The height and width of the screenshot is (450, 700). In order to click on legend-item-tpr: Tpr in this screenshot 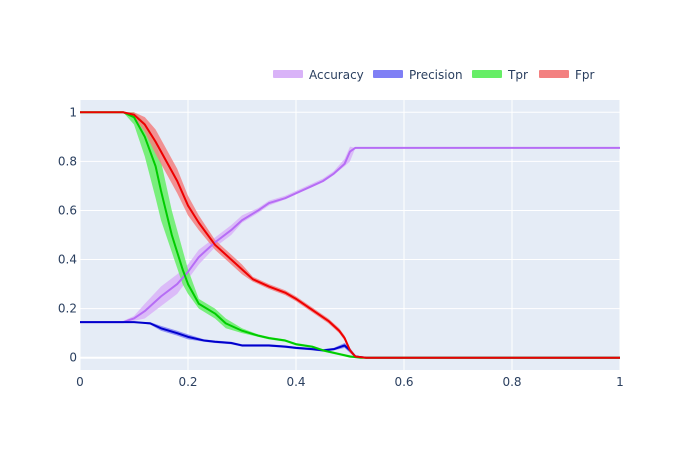, I will do `click(500, 75)`.